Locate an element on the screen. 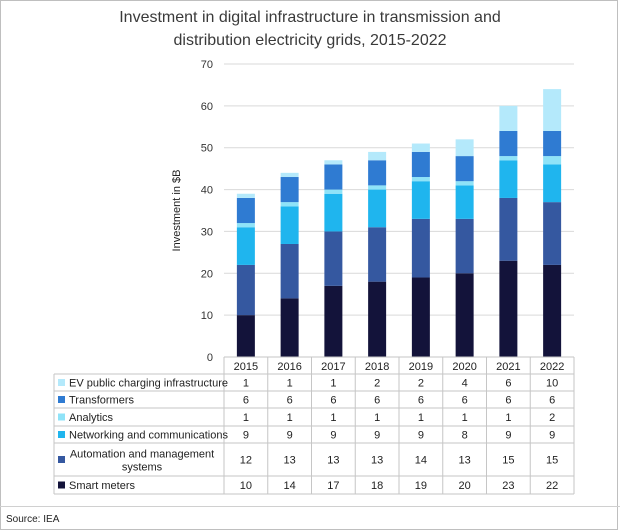  legend-label: Automation and management is located at coordinates (142, 455).